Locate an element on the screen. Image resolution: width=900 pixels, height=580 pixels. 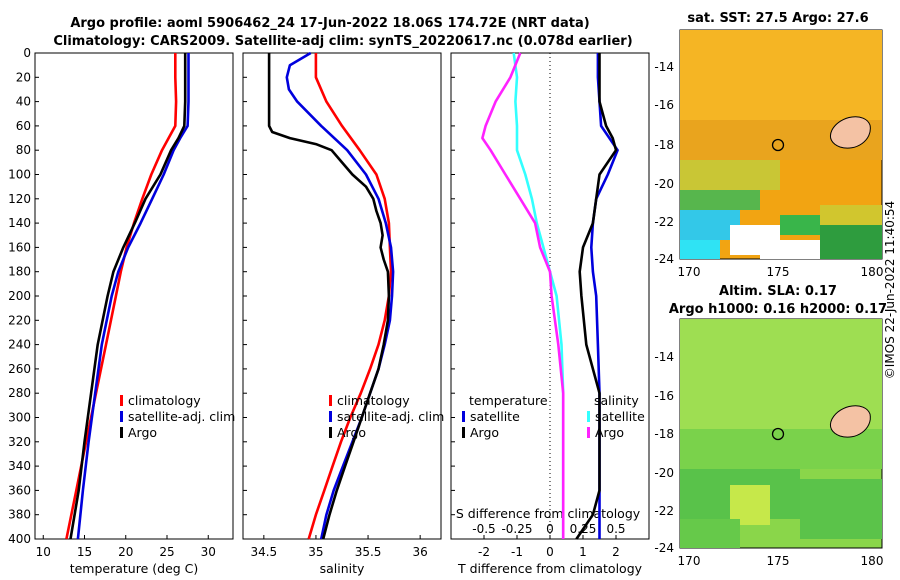
salinity-legend: climatology satellite-adj. clim Argo is located at coordinates (386, 416).